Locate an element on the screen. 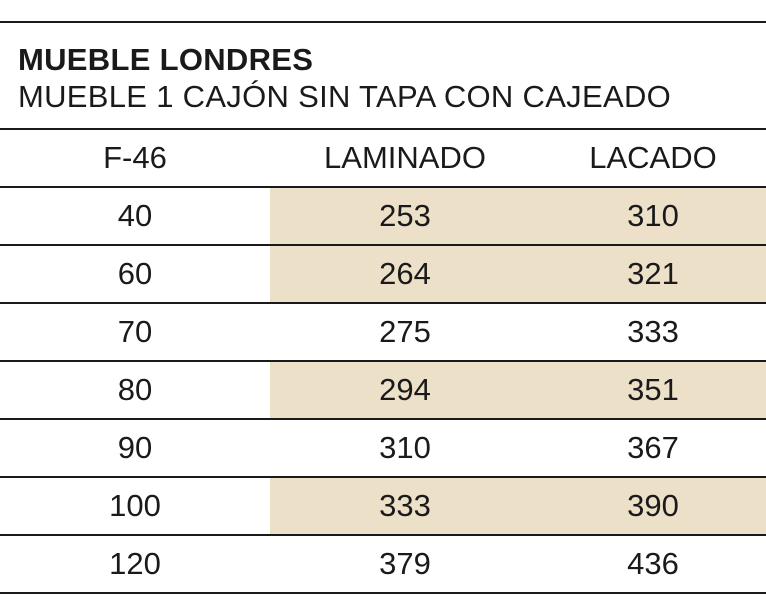  cell-lacado: 436 is located at coordinates (653, 564).